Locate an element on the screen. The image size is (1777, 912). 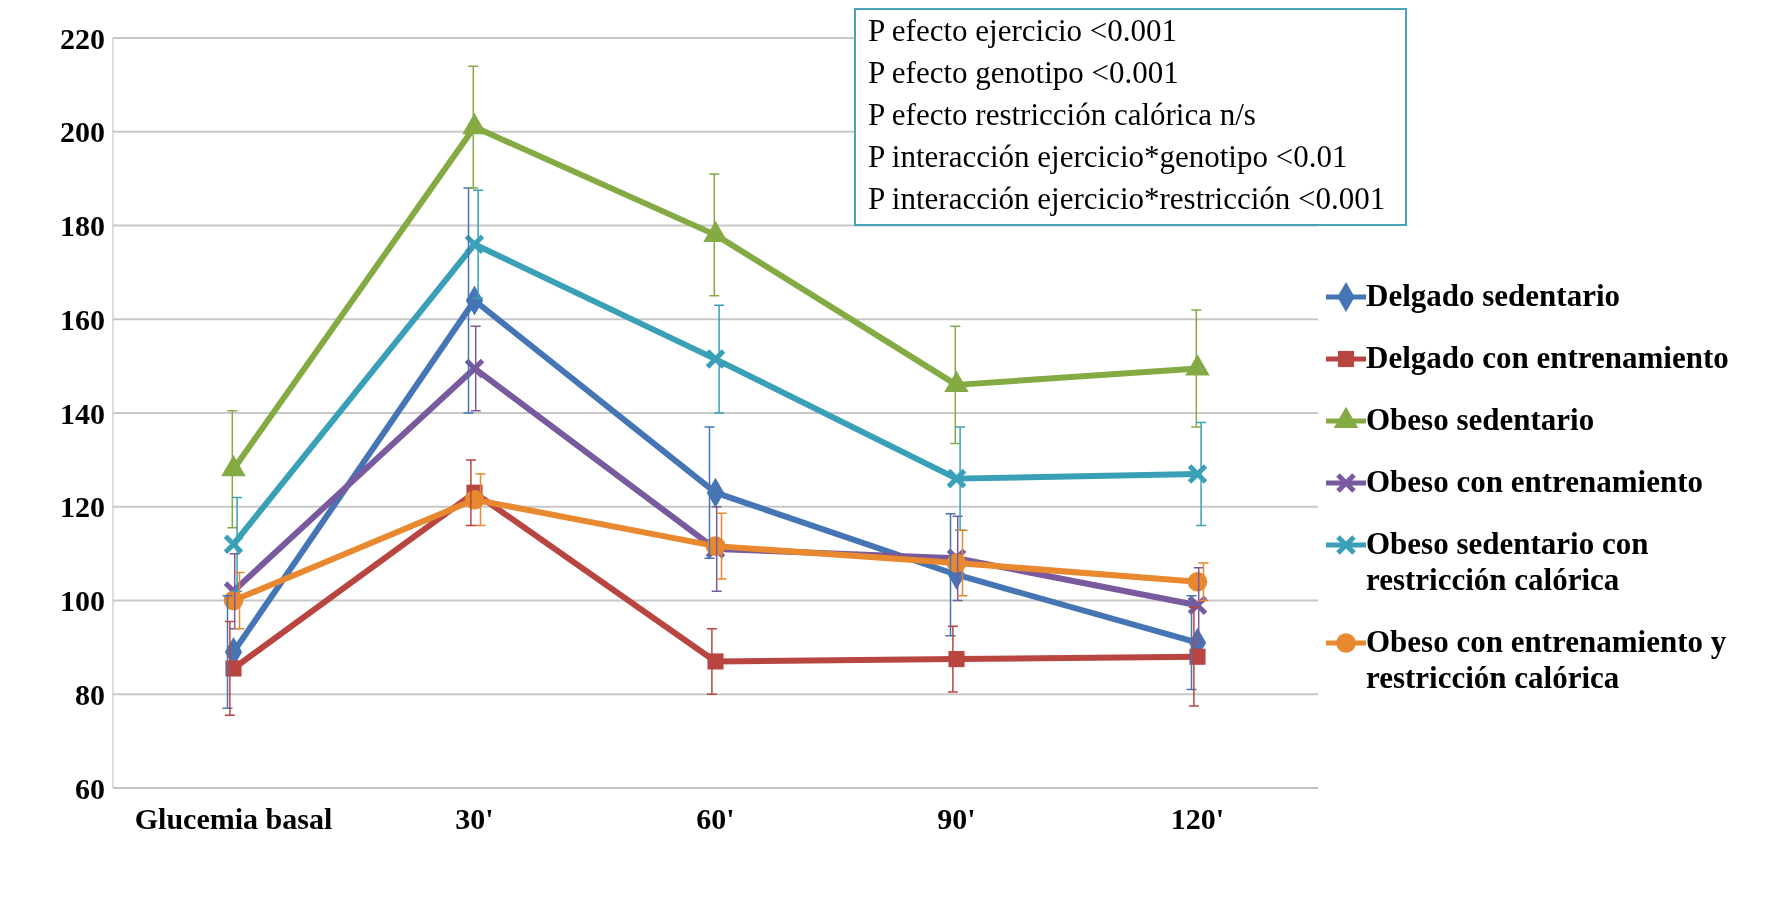
legend-label: Obeso con entrenamiento is located at coordinates (1534, 482).